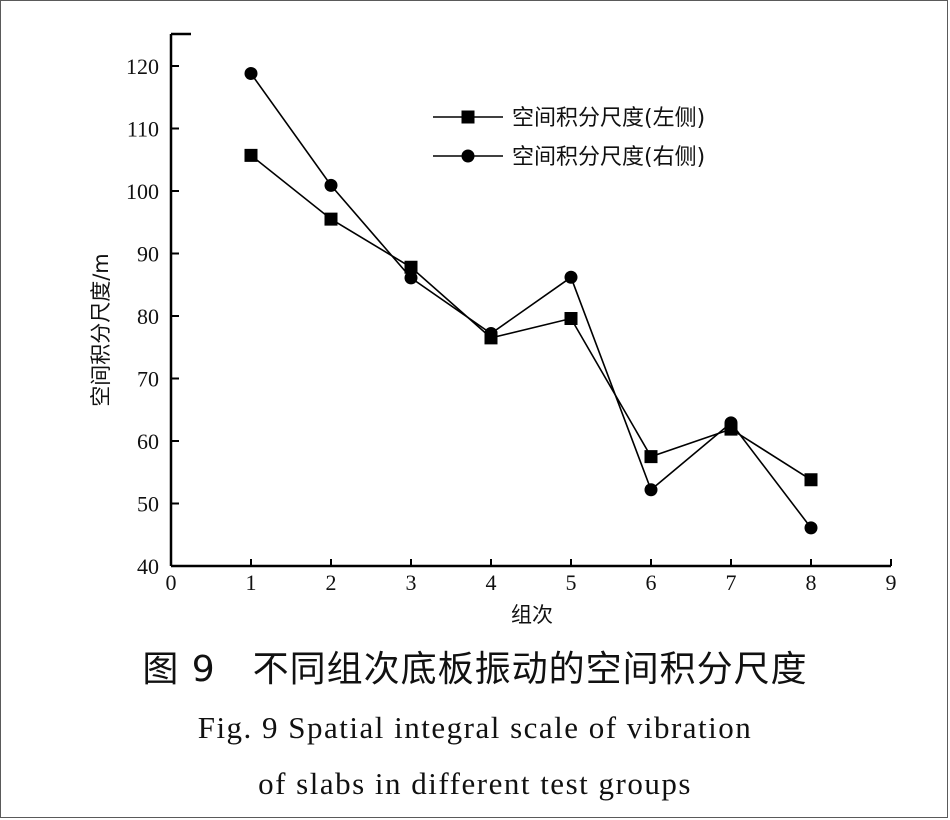 The height and width of the screenshot is (820, 950). Describe the element at coordinates (731, 582) in the screenshot. I see `x-tick-label: 7` at that location.